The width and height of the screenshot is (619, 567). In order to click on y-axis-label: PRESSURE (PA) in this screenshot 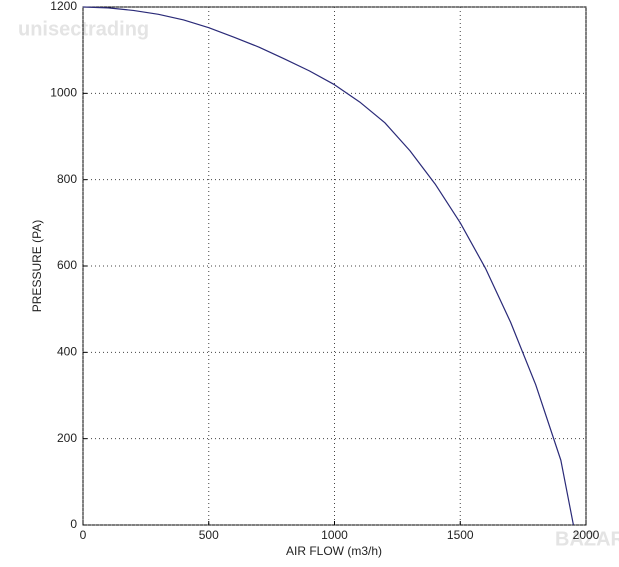, I will do `click(37, 266)`.